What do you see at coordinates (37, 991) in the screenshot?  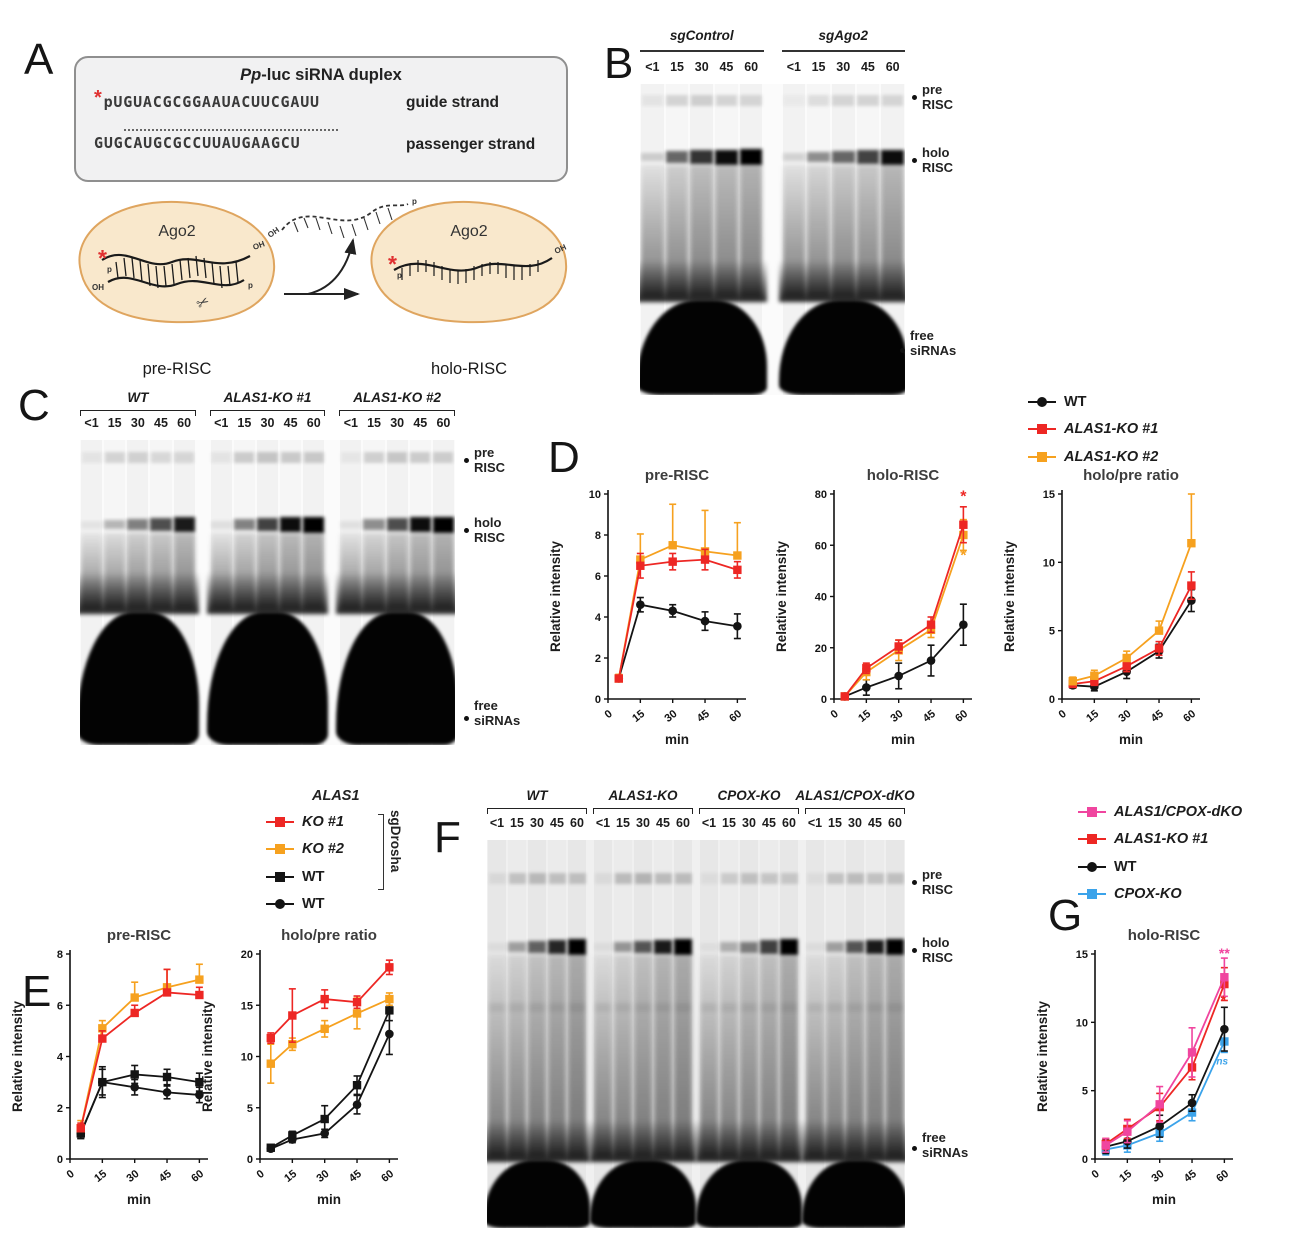 I see `panel-label-e: E` at bounding box center [37, 991].